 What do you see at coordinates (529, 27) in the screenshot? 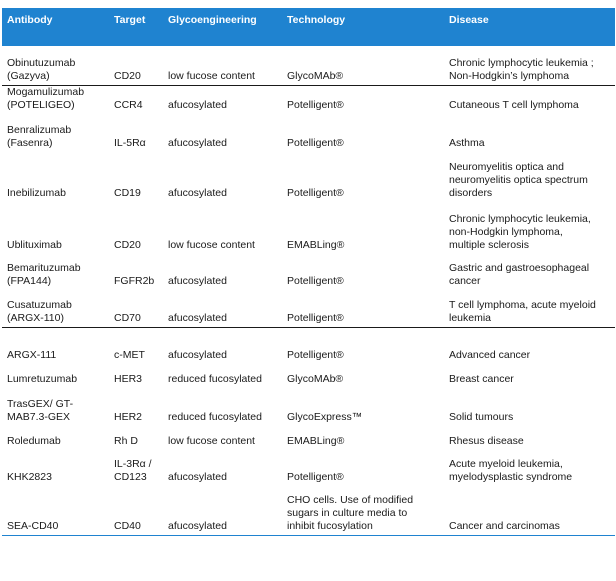
I see `header-disease: Disease` at bounding box center [529, 27].